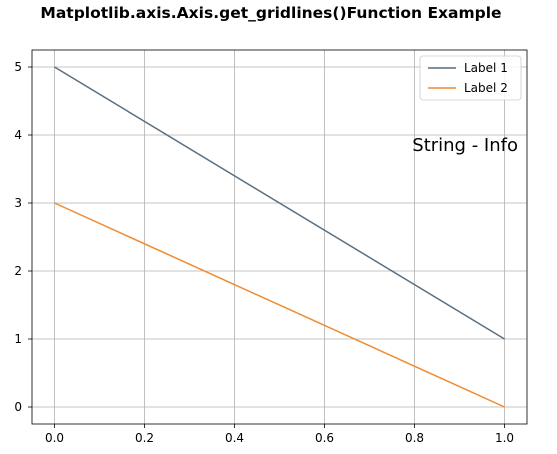 This screenshot has width=557, height=454. I want to click on x-tick-label: 0.6, so click(324, 438).